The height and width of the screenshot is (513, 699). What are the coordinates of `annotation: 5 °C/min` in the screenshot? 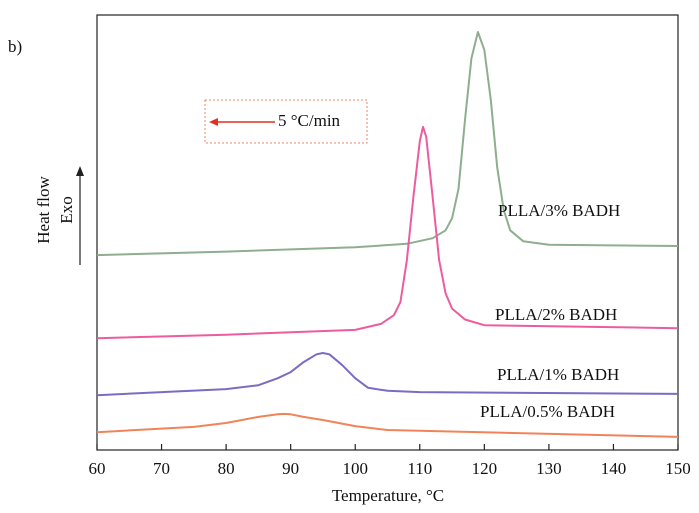 It's located at (309, 120).